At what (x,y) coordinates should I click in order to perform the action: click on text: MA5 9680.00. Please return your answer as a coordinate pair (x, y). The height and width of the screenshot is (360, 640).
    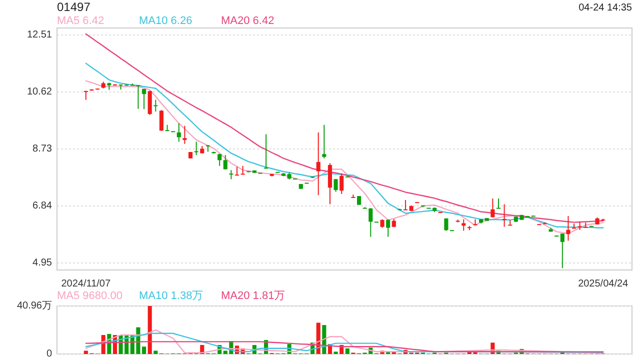
    Looking at the image, I should click on (89, 296).